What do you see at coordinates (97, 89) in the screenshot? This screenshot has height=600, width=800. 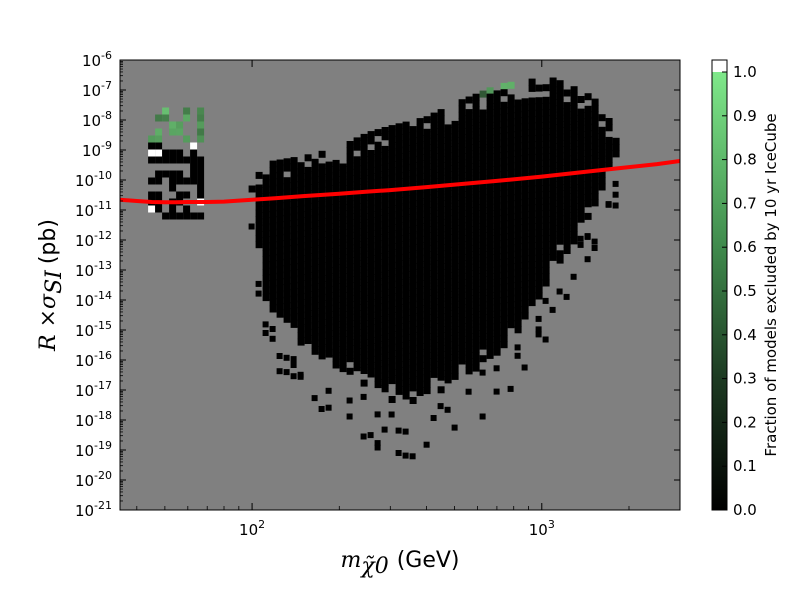 I see `y-tick-label: 10-7` at bounding box center [97, 89].